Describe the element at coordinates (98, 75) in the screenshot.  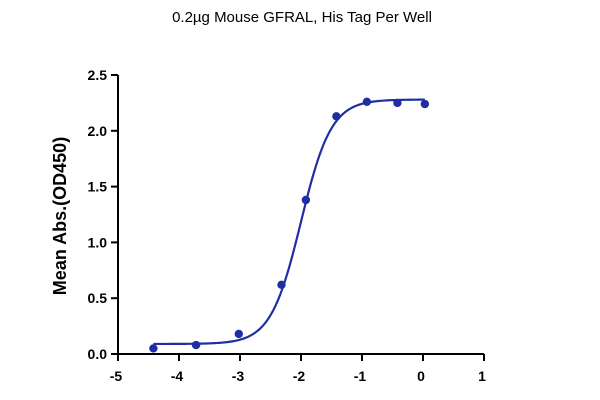
I see `y-tick-label: 2.5` at that location.